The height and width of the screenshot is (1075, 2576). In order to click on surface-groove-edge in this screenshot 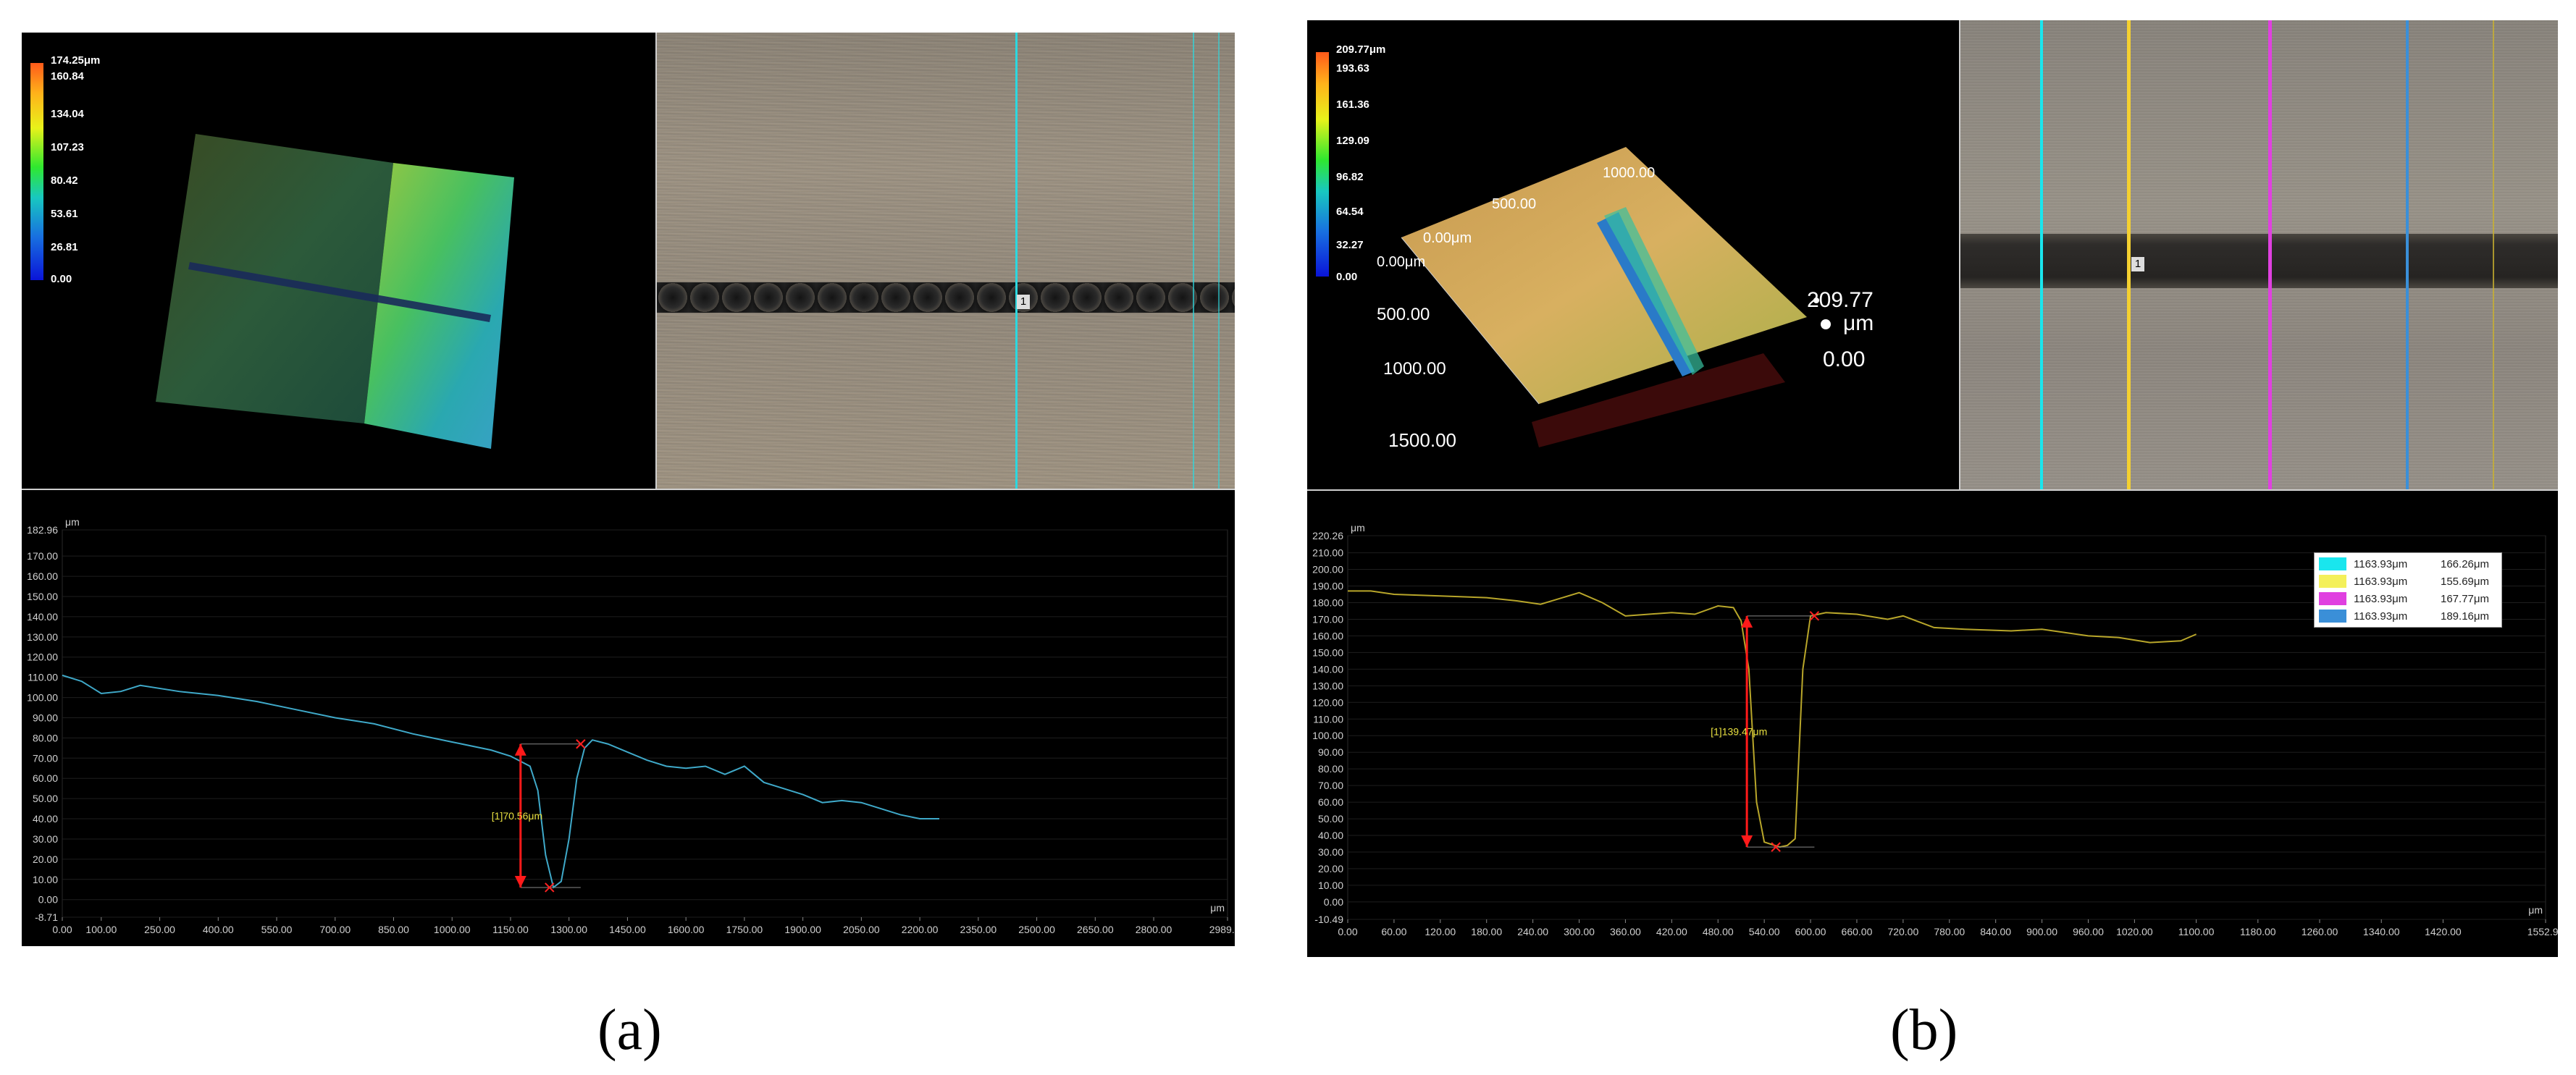, I will do `click(1654, 291)`.